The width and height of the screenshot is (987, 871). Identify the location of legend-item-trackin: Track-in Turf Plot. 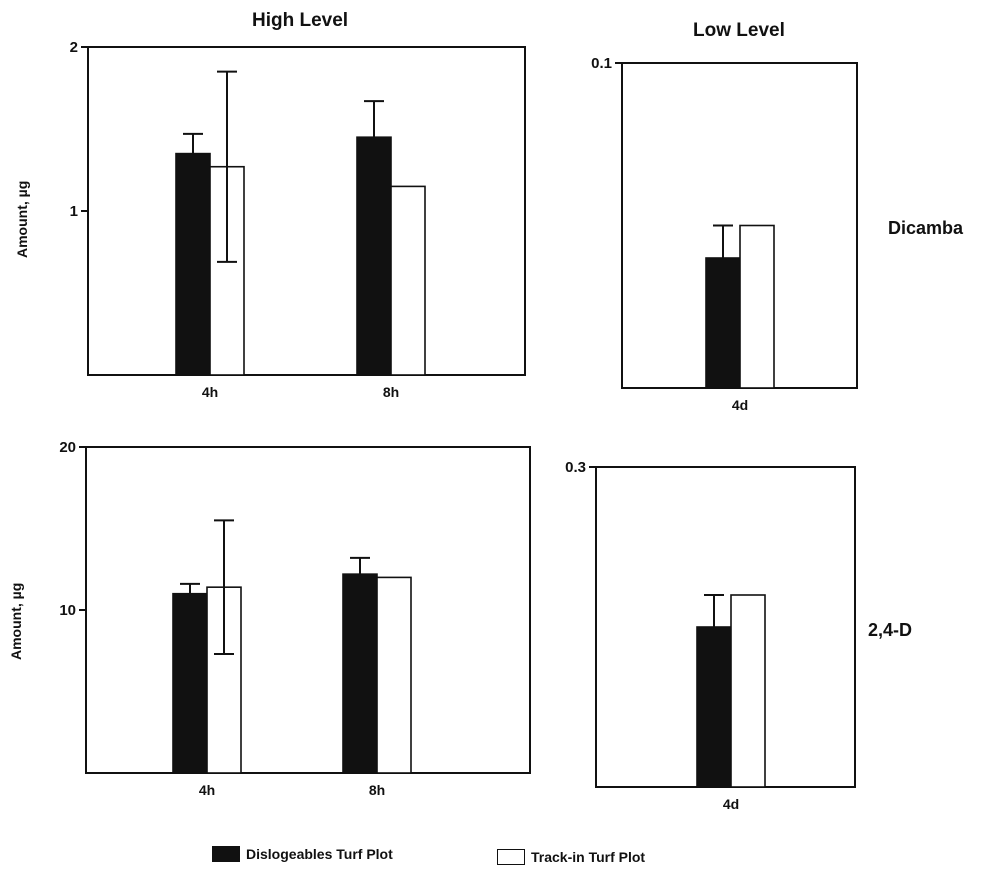
(571, 857).